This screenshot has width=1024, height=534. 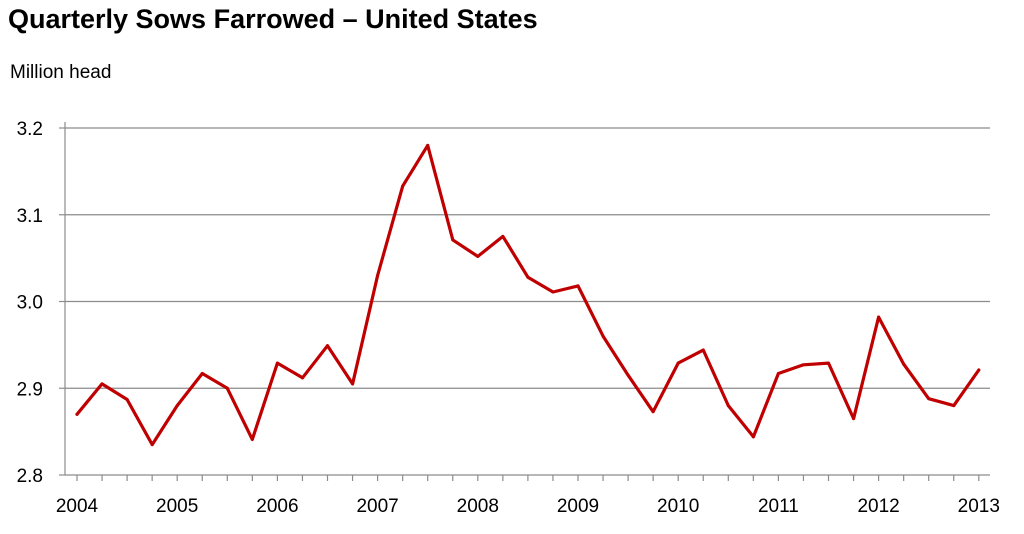 I want to click on y-tick-label: 2.9, so click(x=30, y=389).